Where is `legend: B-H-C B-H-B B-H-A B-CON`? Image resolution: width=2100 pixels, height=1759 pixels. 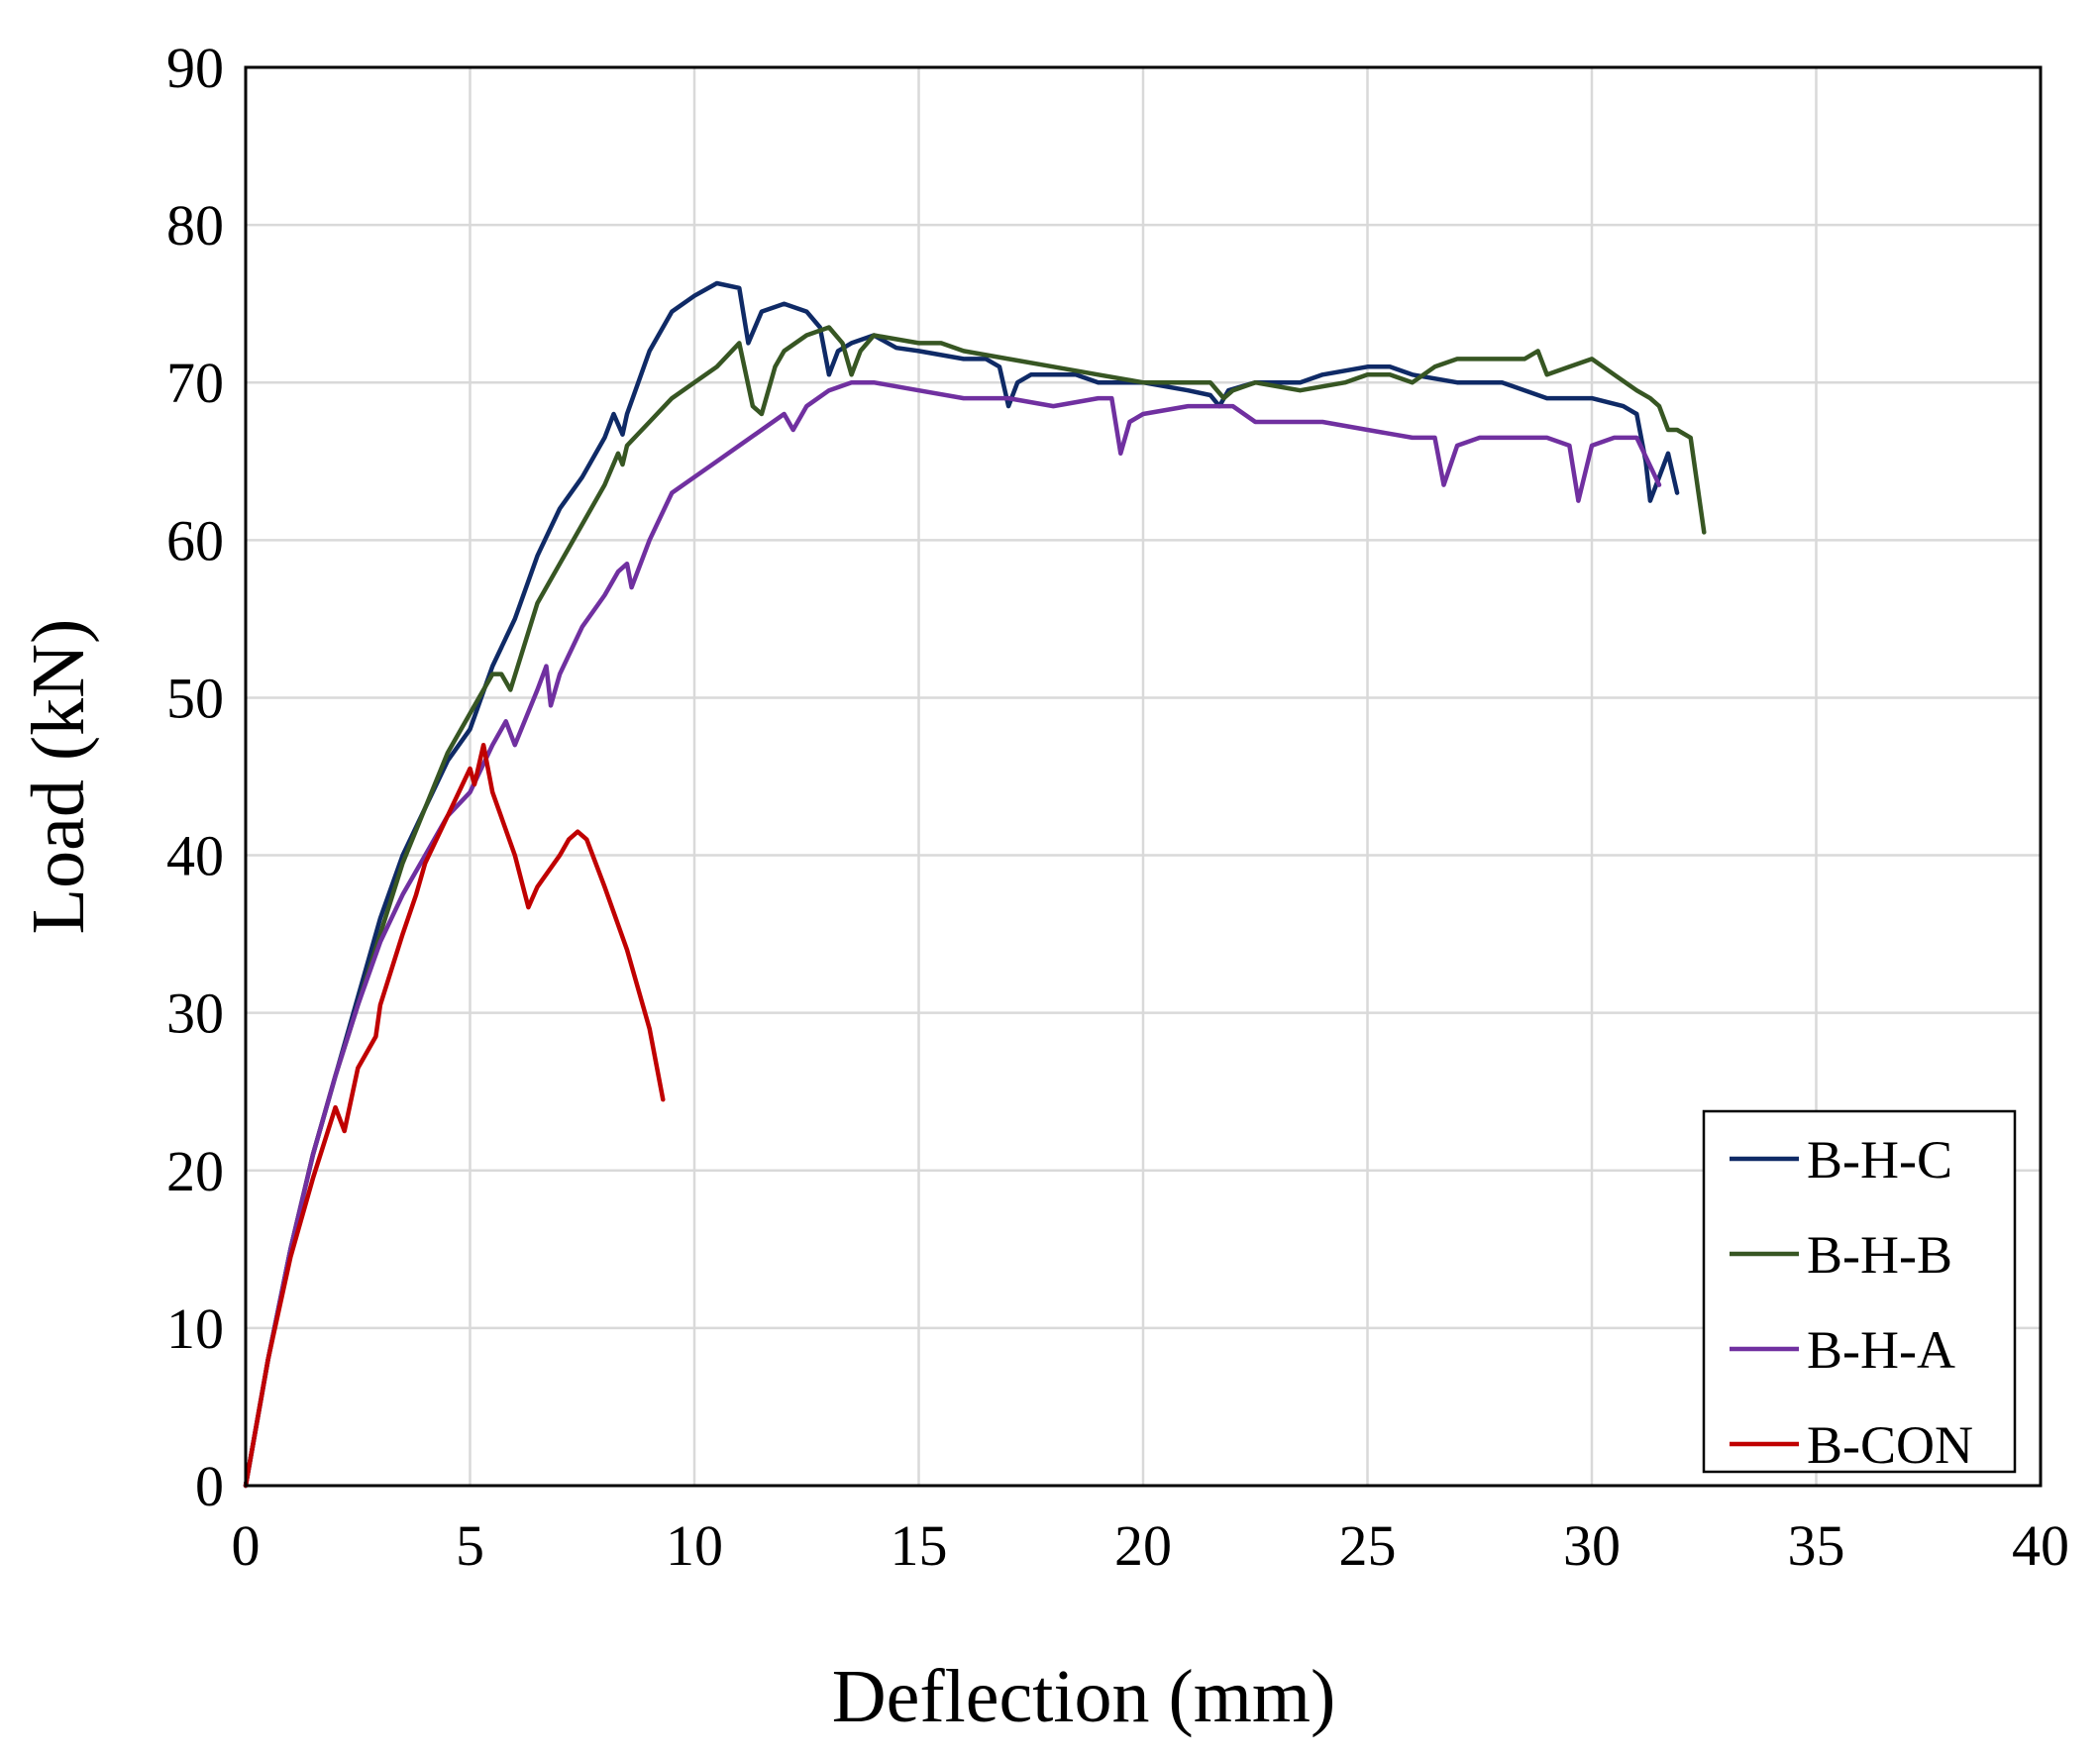 legend: B-H-C B-H-B B-H-A B-CON is located at coordinates (1859, 1292).